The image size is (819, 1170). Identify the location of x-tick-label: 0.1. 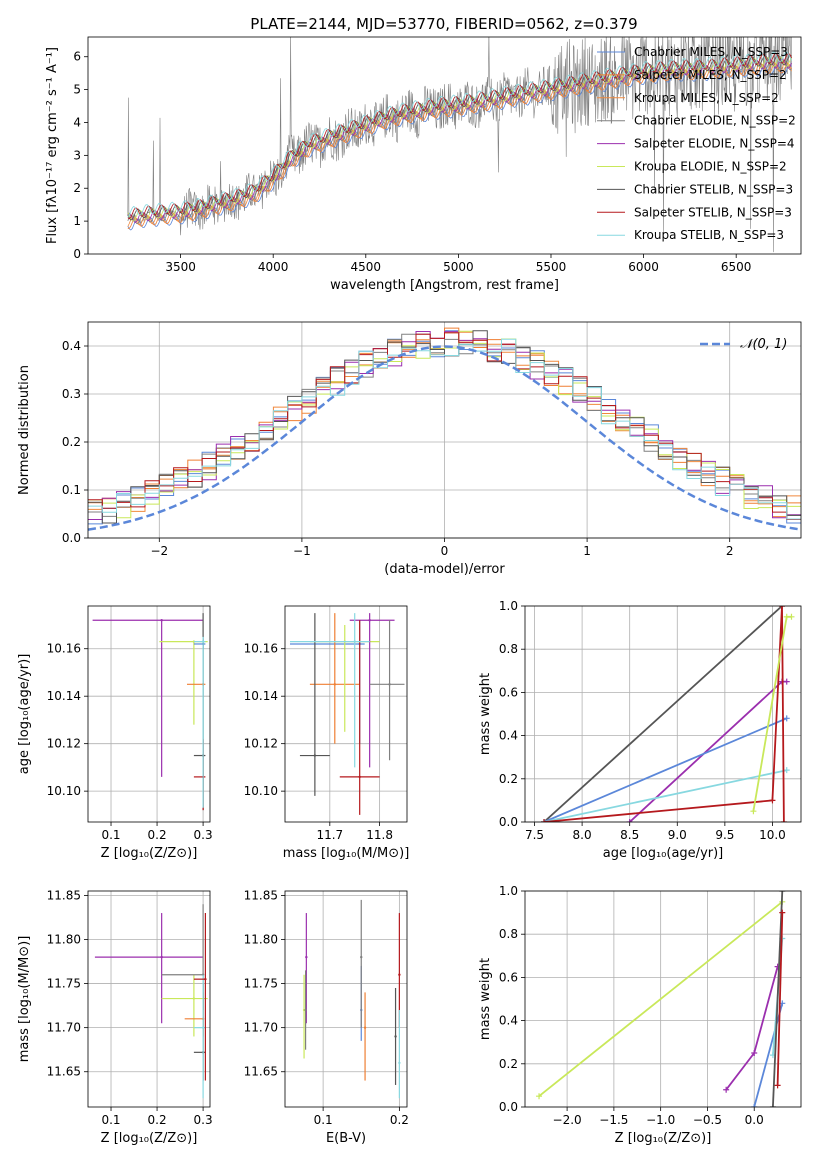
(110, 1120).